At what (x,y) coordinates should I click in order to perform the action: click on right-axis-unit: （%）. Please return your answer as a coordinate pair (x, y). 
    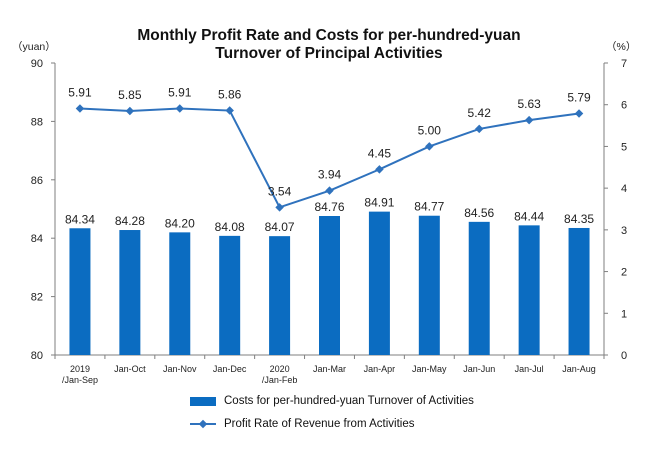
    Looking at the image, I should click on (621, 47).